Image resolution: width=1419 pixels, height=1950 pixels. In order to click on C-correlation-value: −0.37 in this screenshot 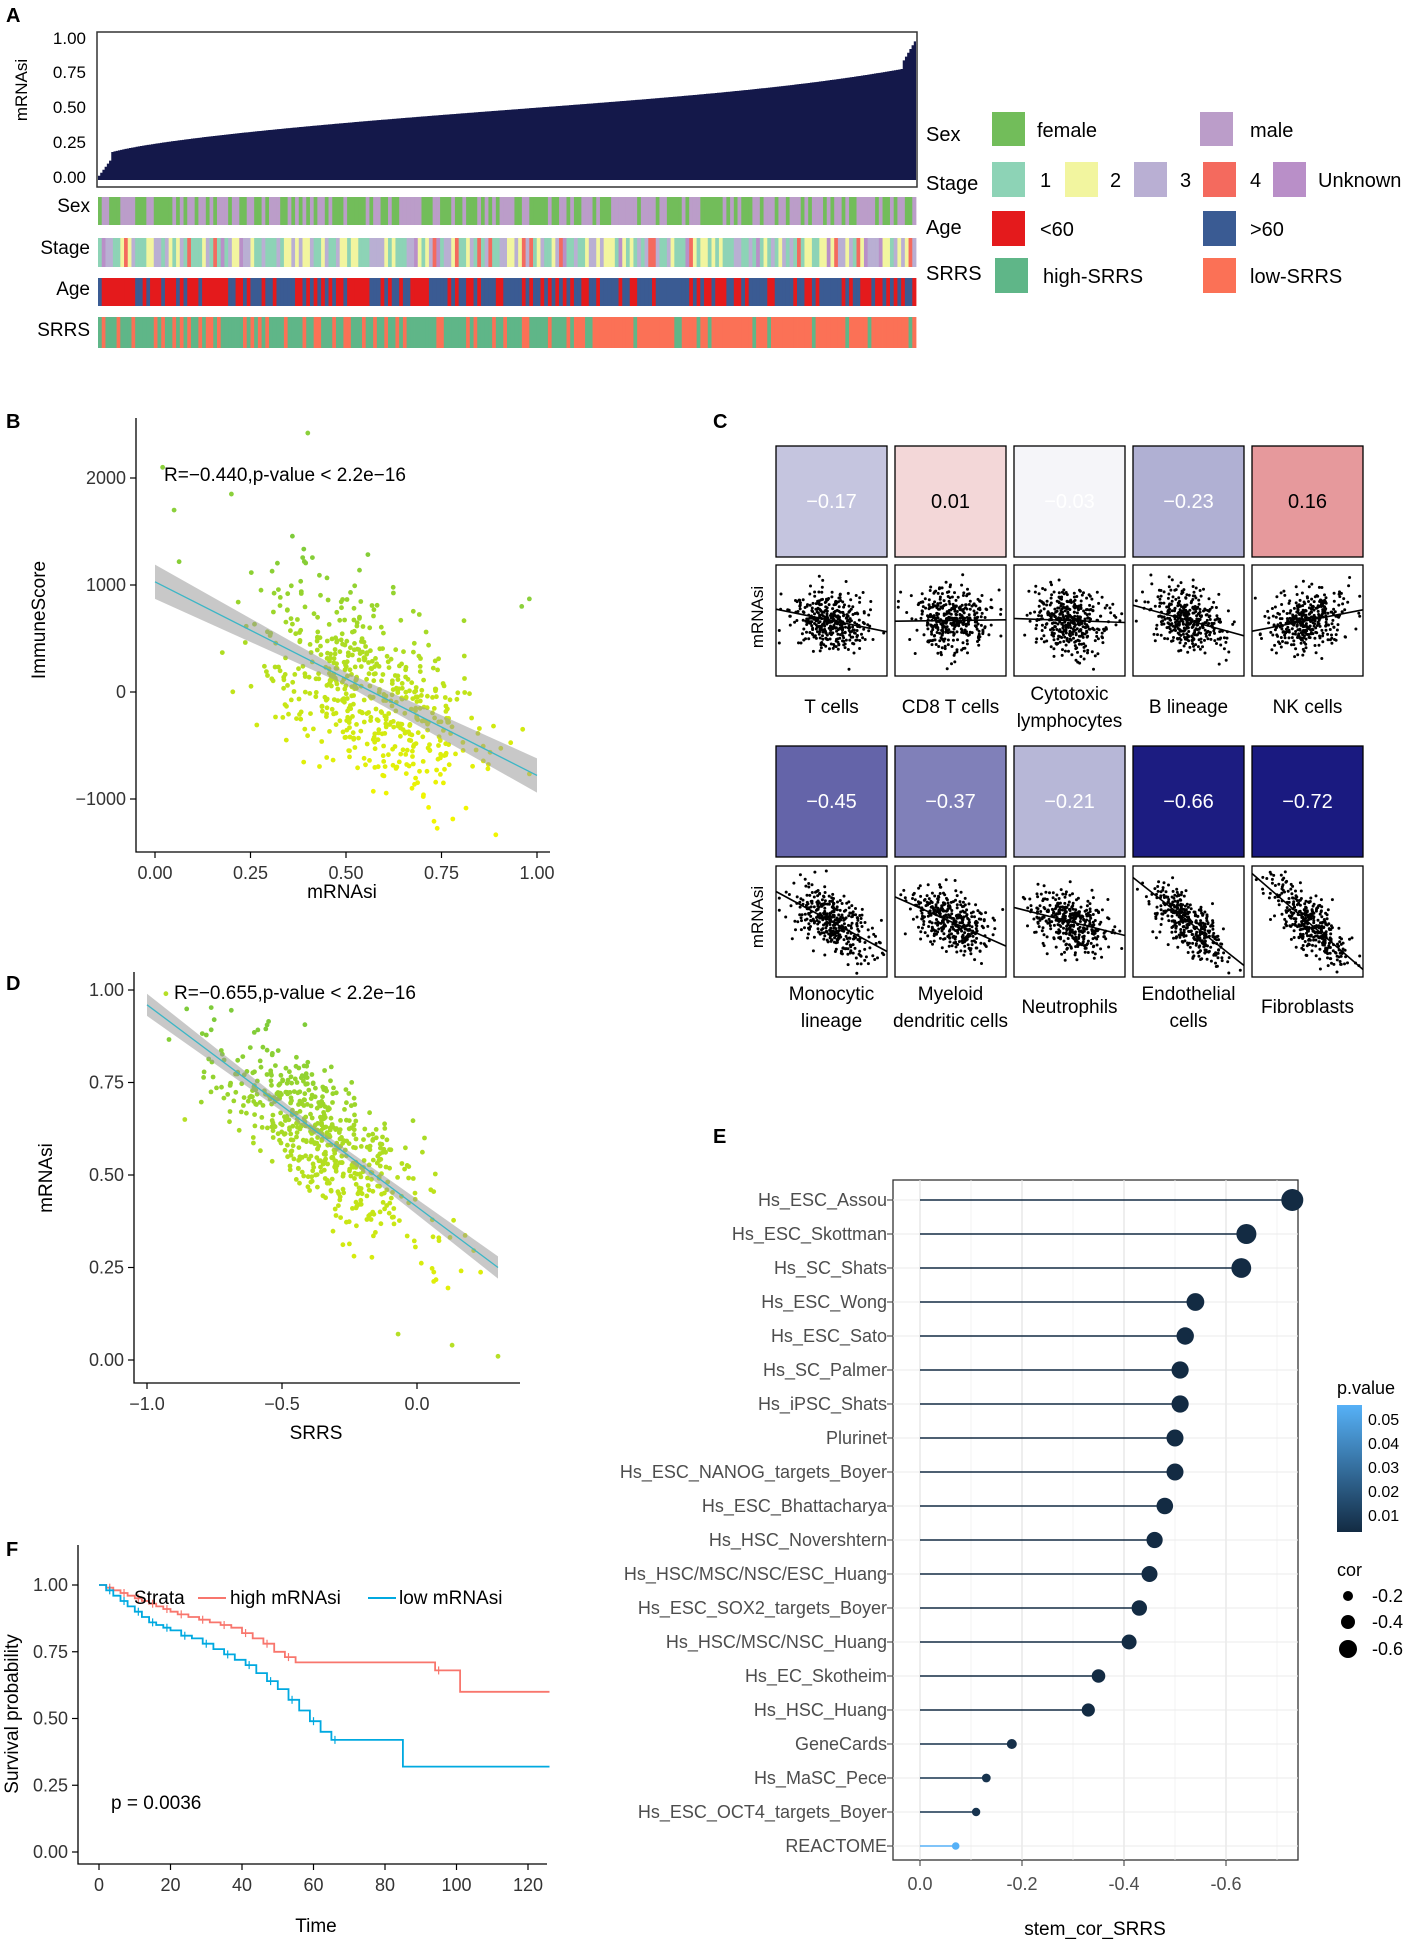, I will do `click(950, 802)`.